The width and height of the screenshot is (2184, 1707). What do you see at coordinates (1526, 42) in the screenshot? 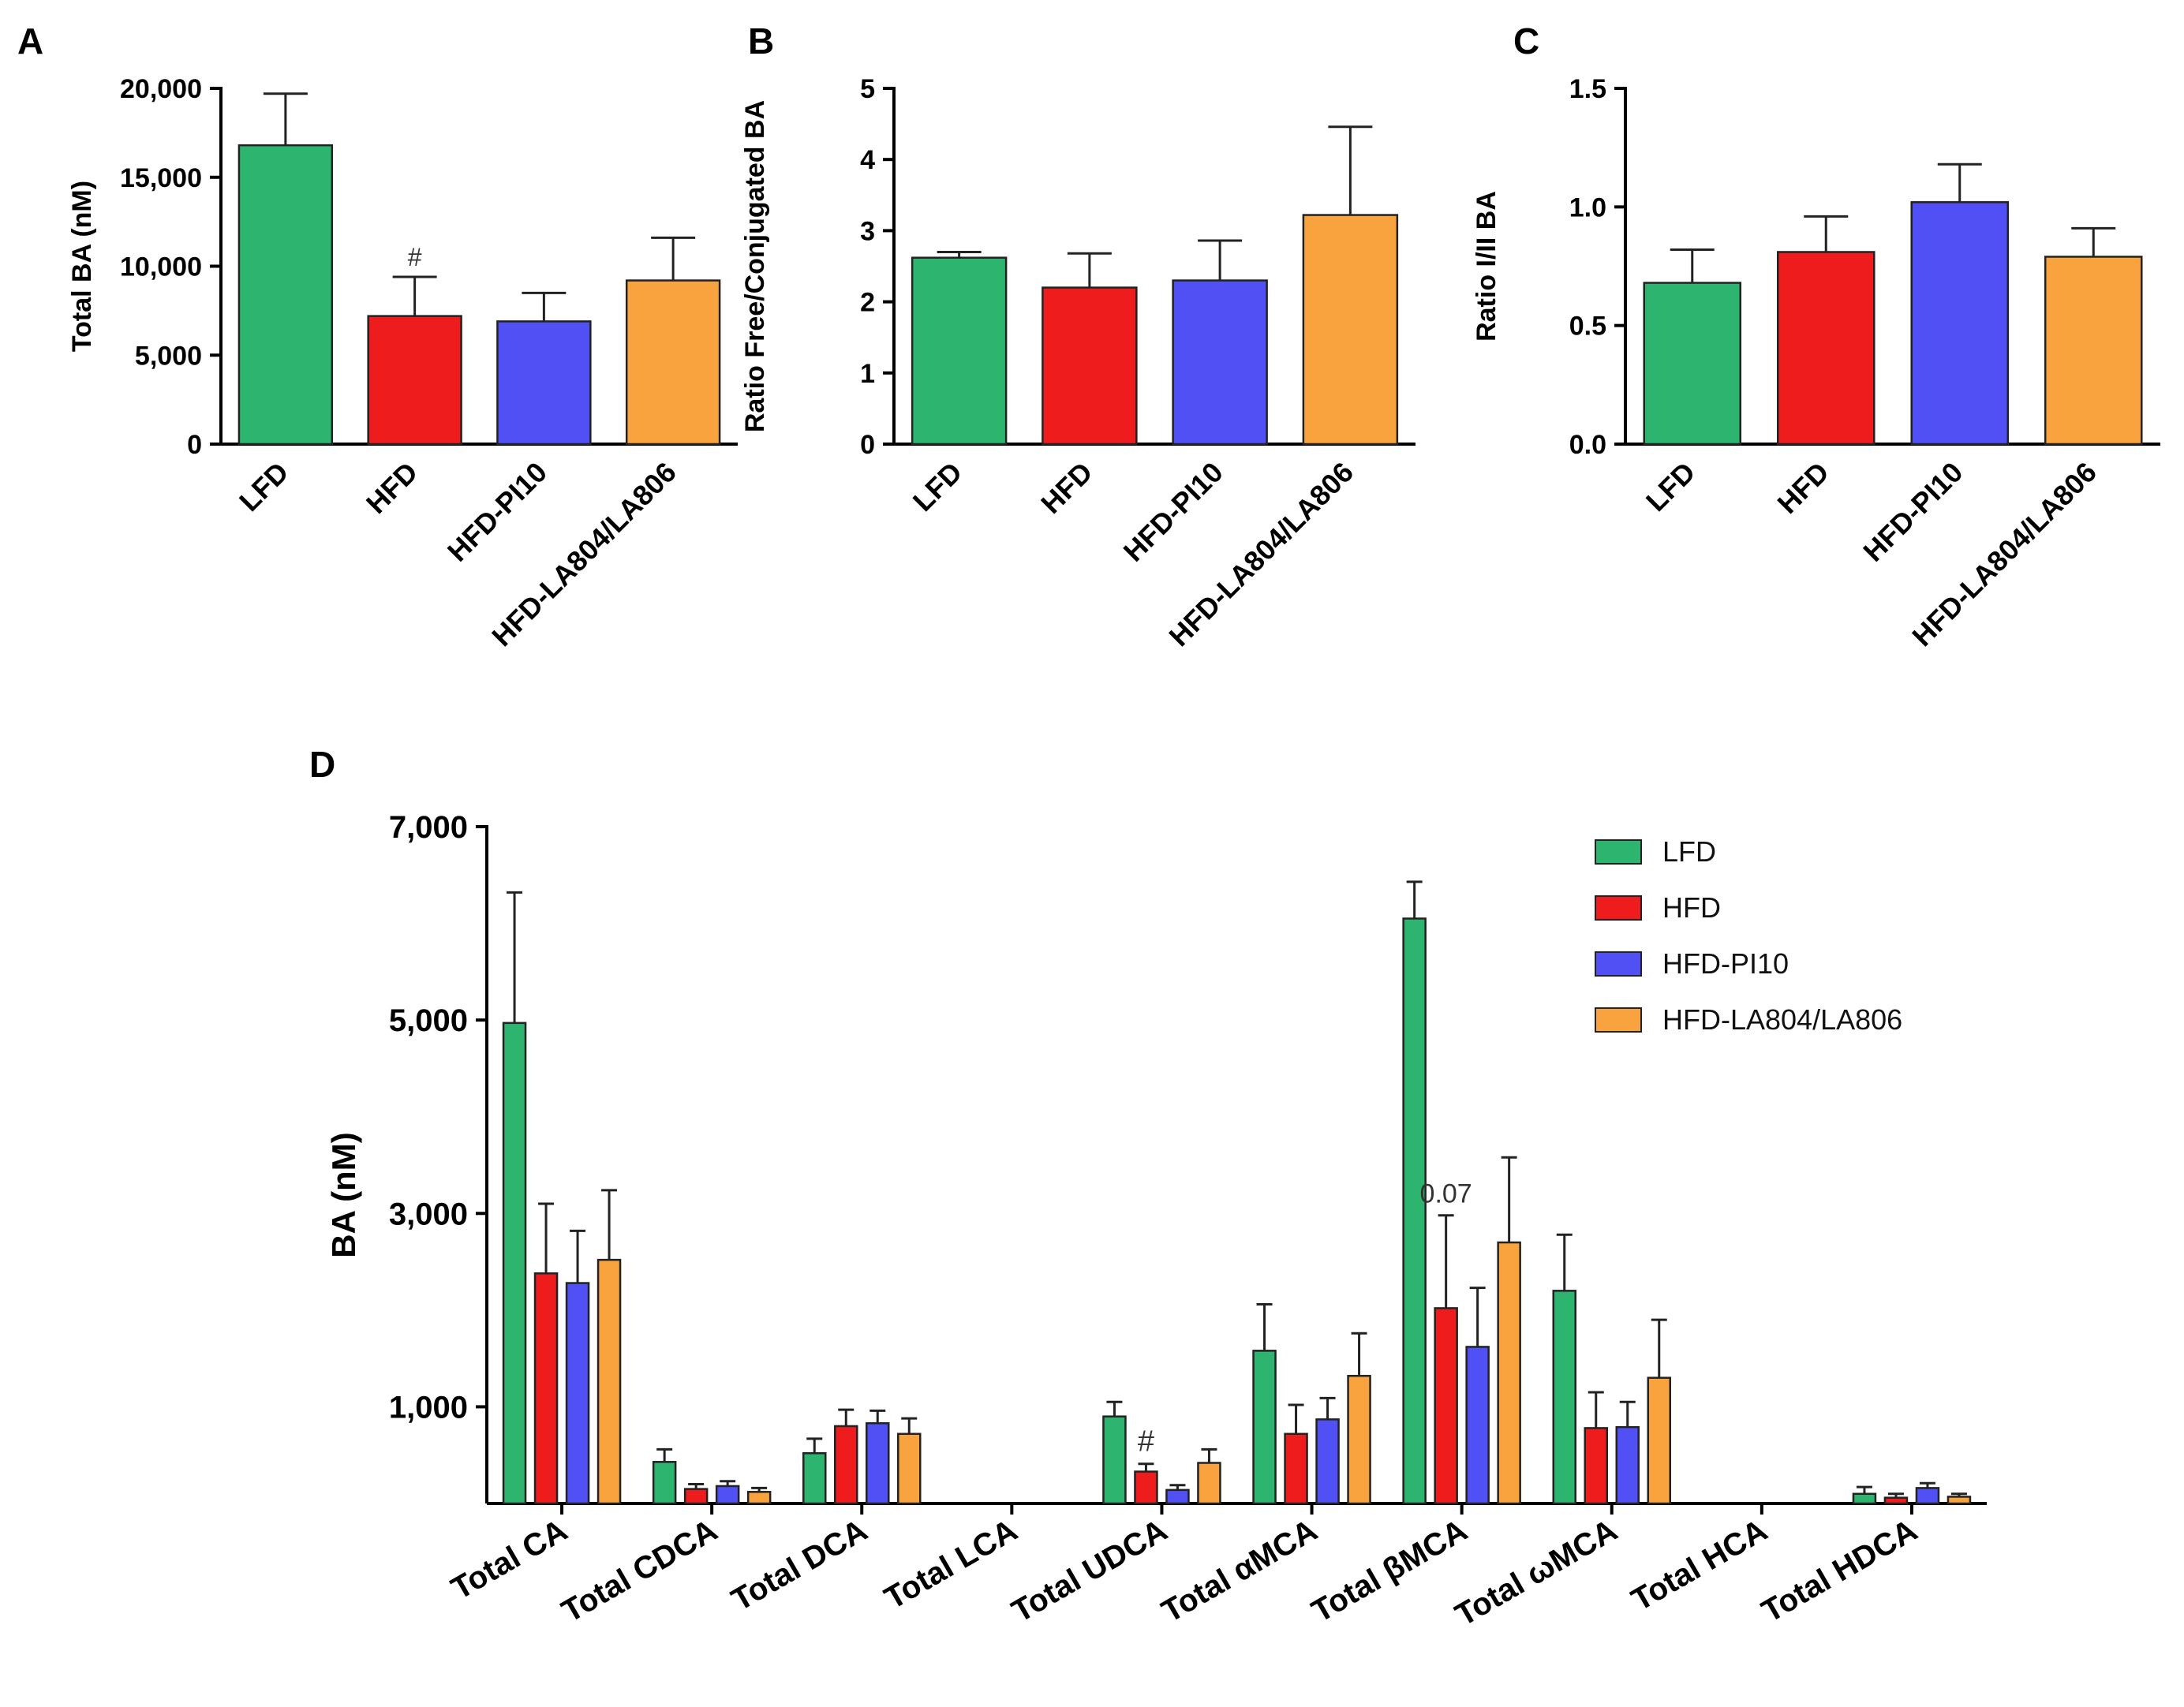
I see `panel-label: C` at bounding box center [1526, 42].